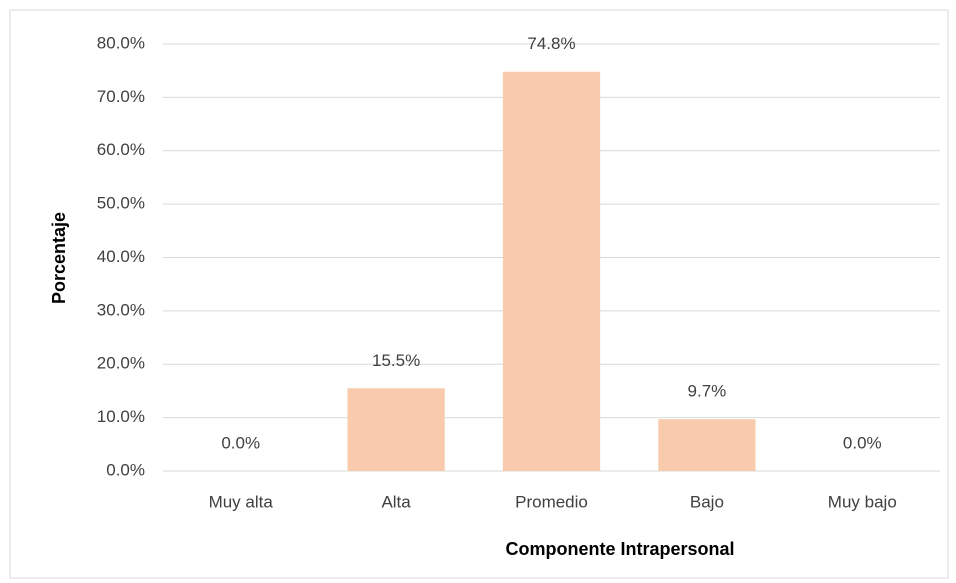 The image size is (956, 583). What do you see at coordinates (121, 42) in the screenshot?
I see `y-tick-label: 80.0%` at bounding box center [121, 42].